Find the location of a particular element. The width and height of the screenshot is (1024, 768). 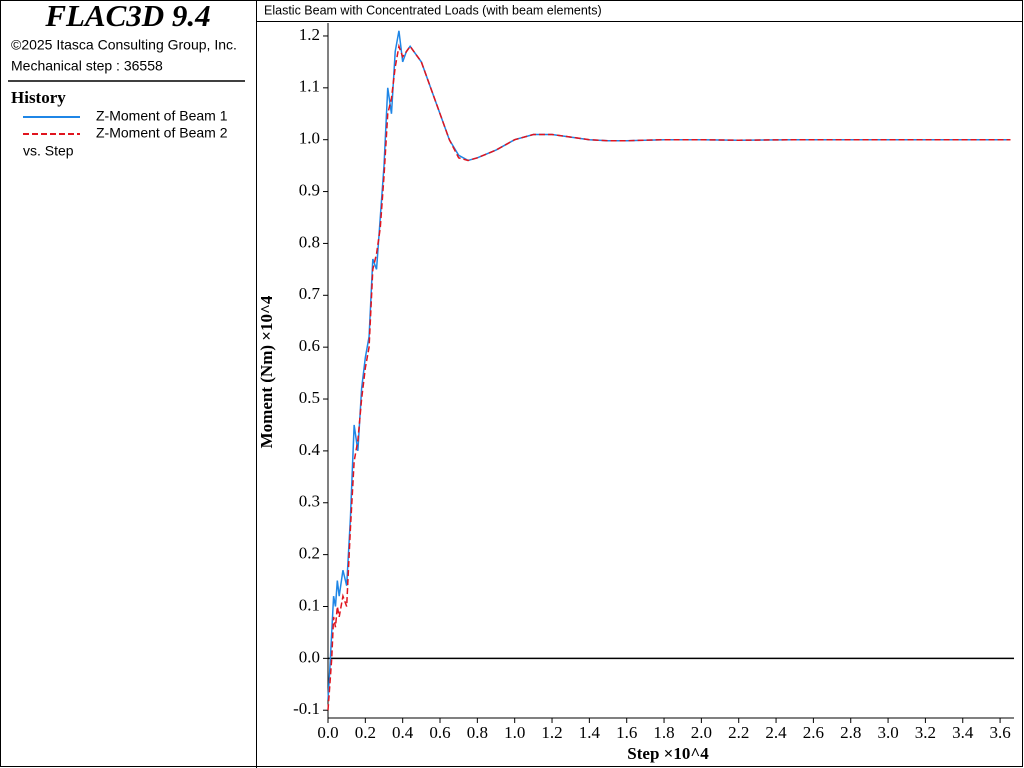

x-tick-label: 0.2 is located at coordinates (365, 732).